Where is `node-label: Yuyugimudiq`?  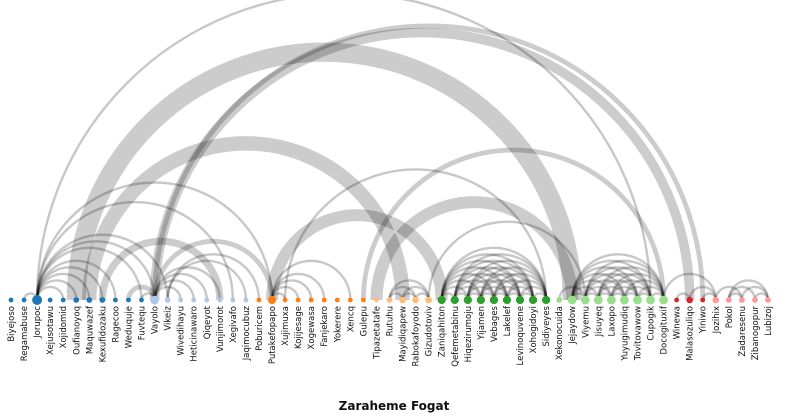 node-label: Yuyugimudiq is located at coordinates (625, 334).